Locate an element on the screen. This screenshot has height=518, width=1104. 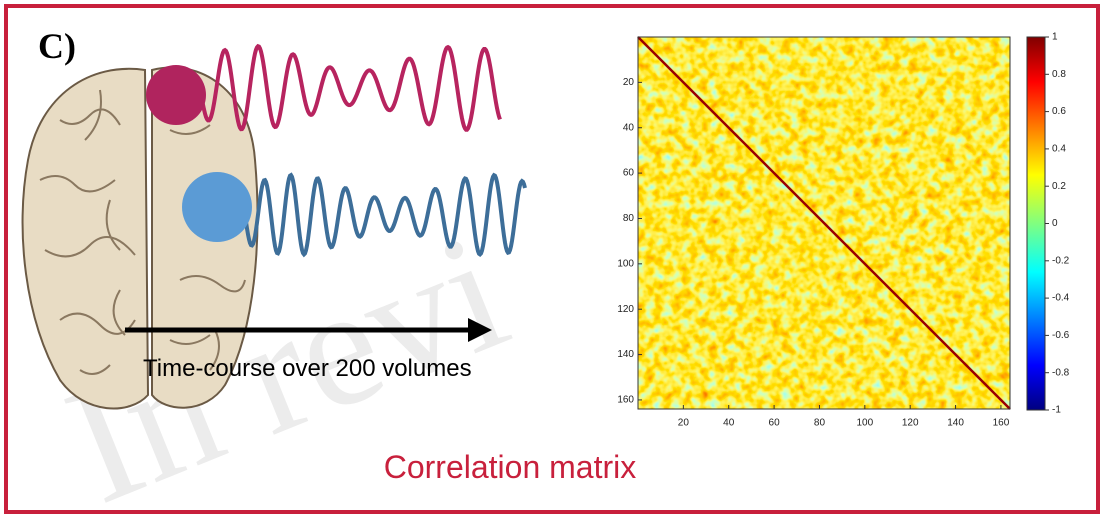
x-tick-label: 100 is located at coordinates (864, 423).